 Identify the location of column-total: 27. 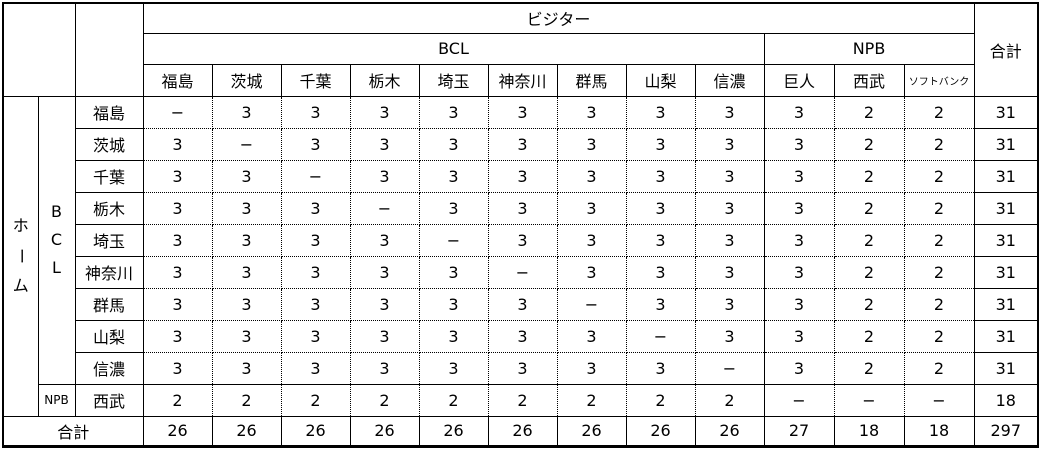
(799, 431).